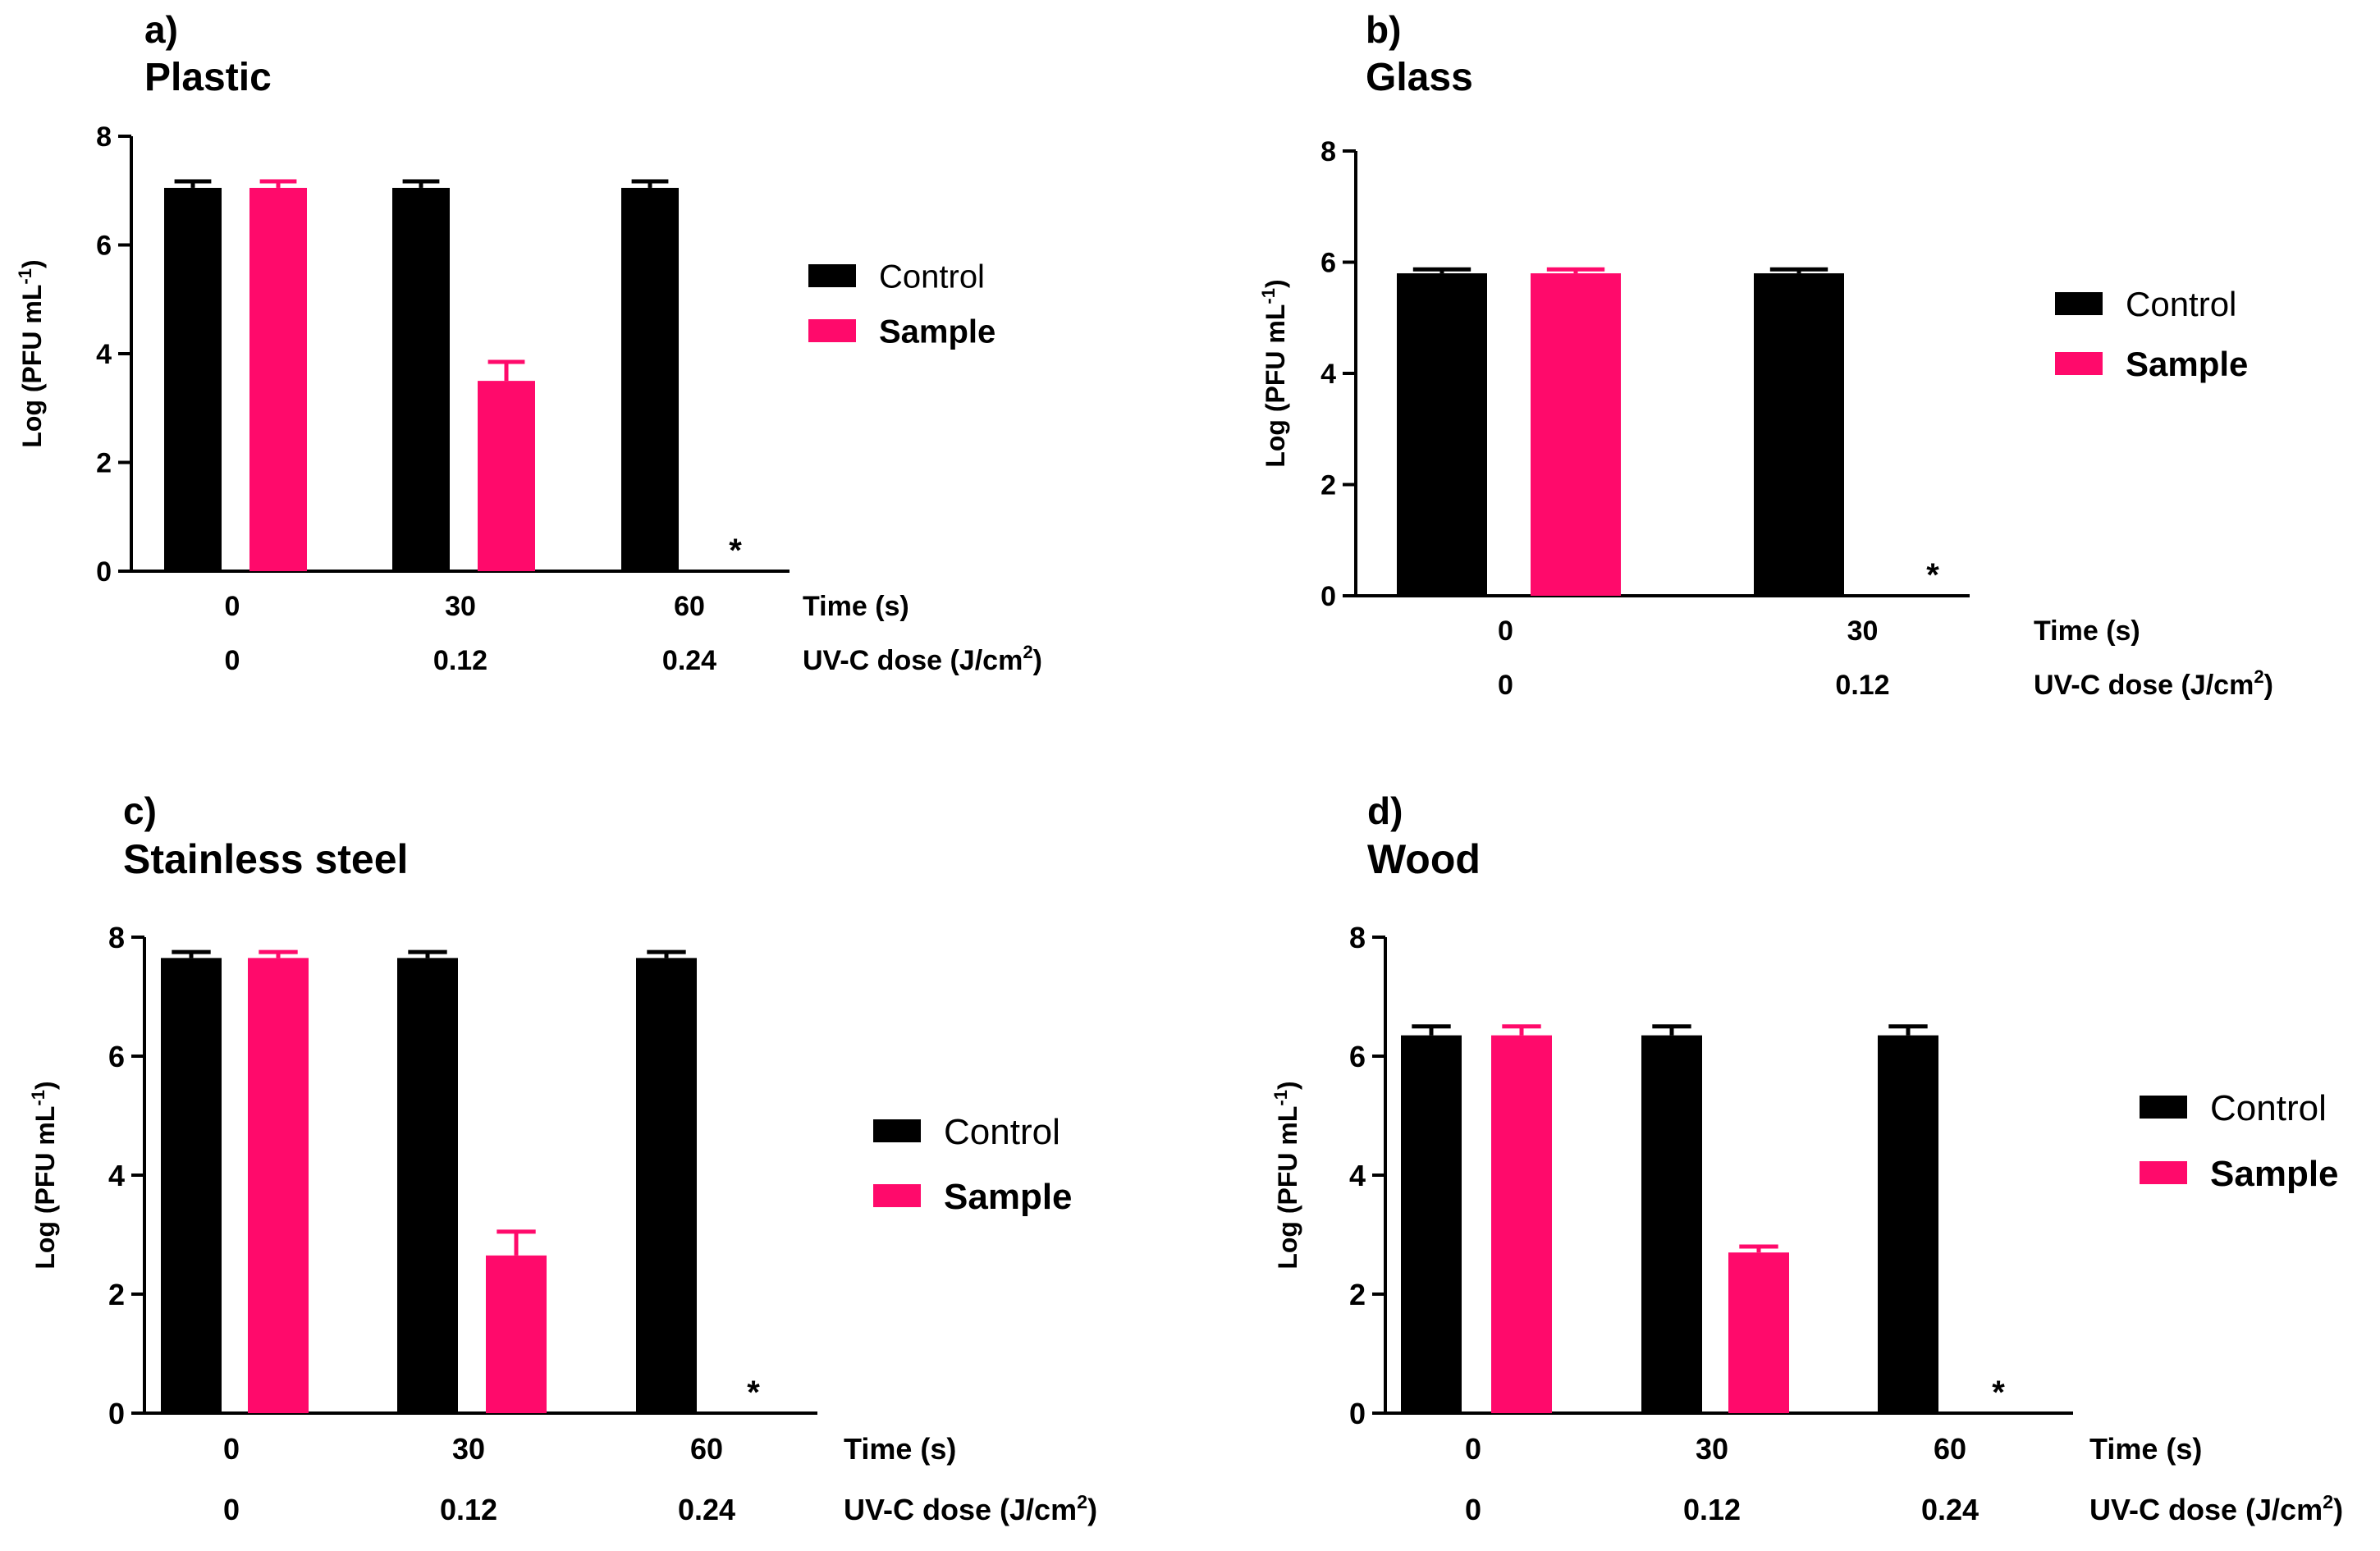 This screenshot has width=2380, height=1551. What do you see at coordinates (265, 859) in the screenshot?
I see `chart-title: Stainless steel` at bounding box center [265, 859].